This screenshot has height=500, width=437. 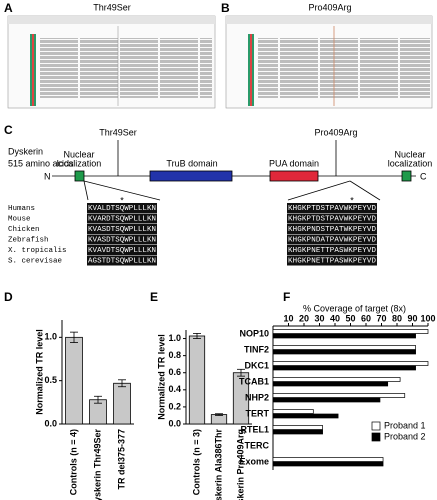 What do you see at coordinates (254, 429) in the screenshot?
I see `y-tick-label: RTEL1` at bounding box center [254, 429].